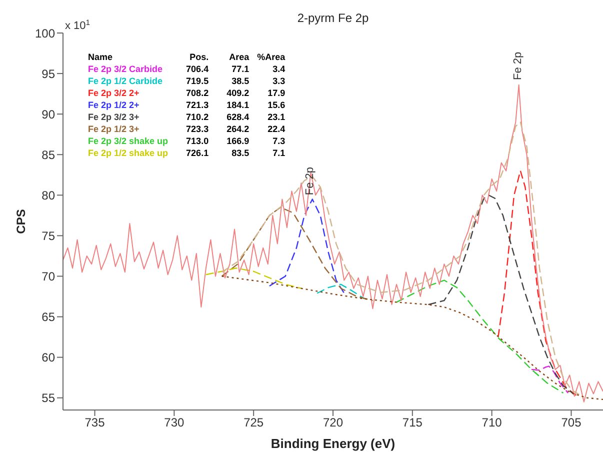 This screenshot has height=468, width=603. Describe the element at coordinates (239, 57) in the screenshot. I see `annotation: Area` at that location.